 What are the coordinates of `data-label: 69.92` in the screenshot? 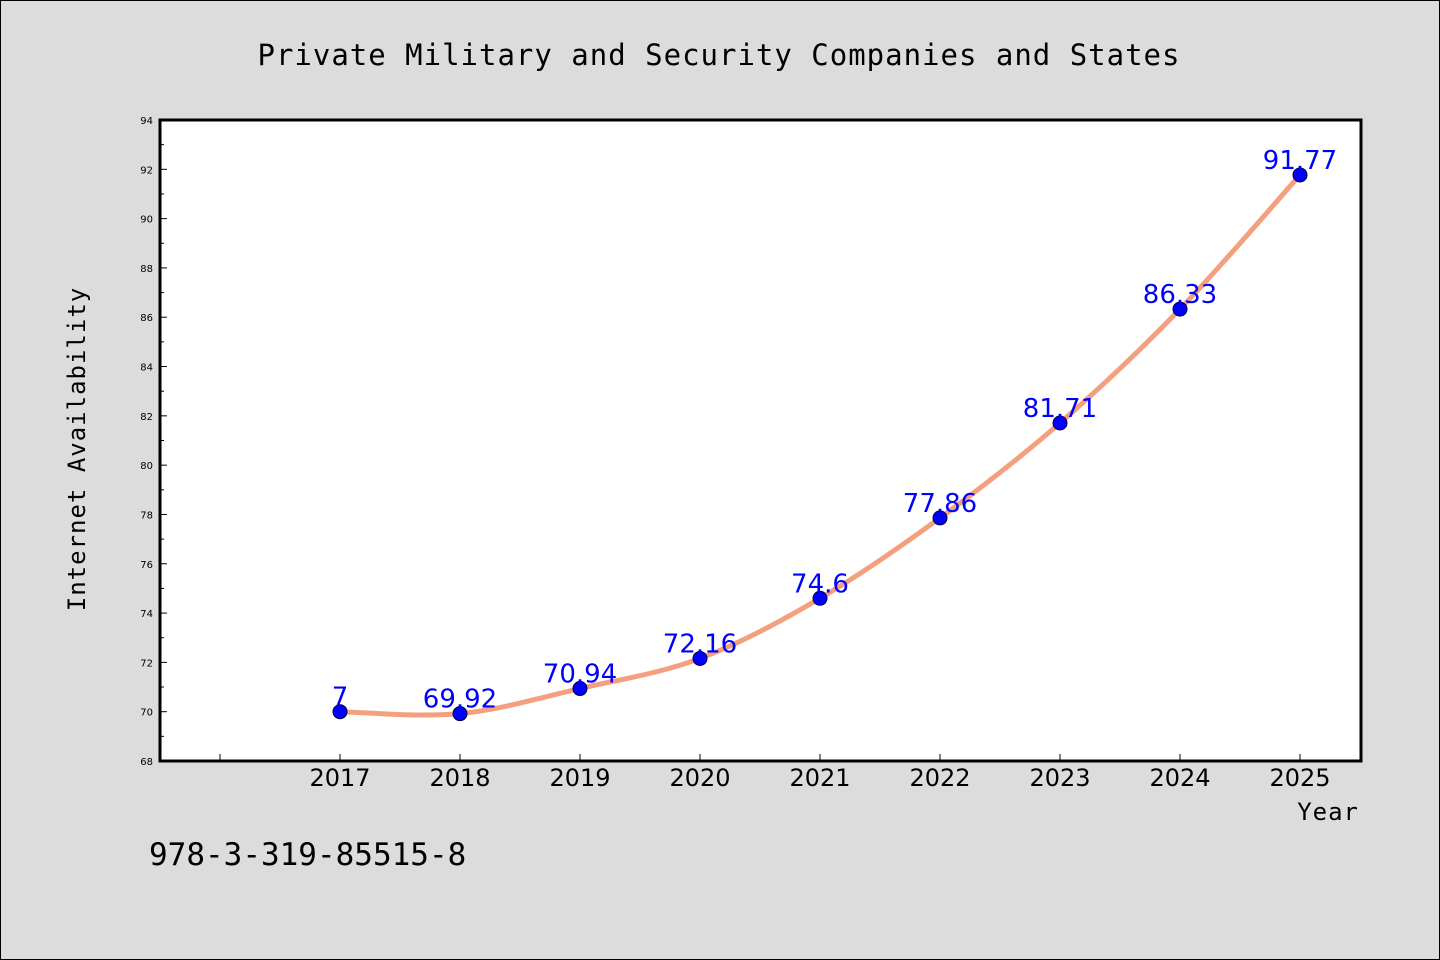 It's located at (460, 700).